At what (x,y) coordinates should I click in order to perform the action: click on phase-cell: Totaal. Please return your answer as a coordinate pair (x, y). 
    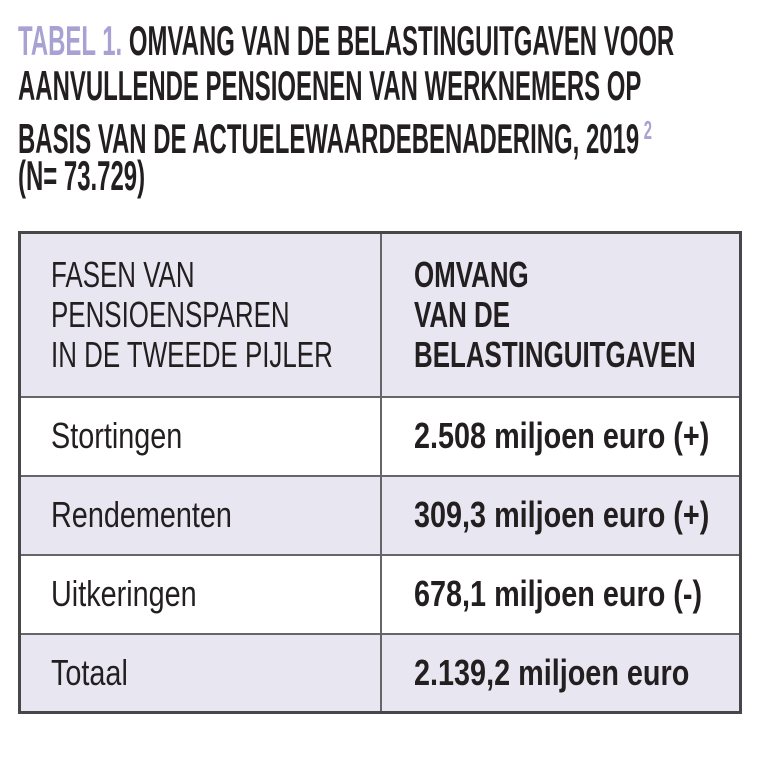
    Looking at the image, I should click on (200, 673).